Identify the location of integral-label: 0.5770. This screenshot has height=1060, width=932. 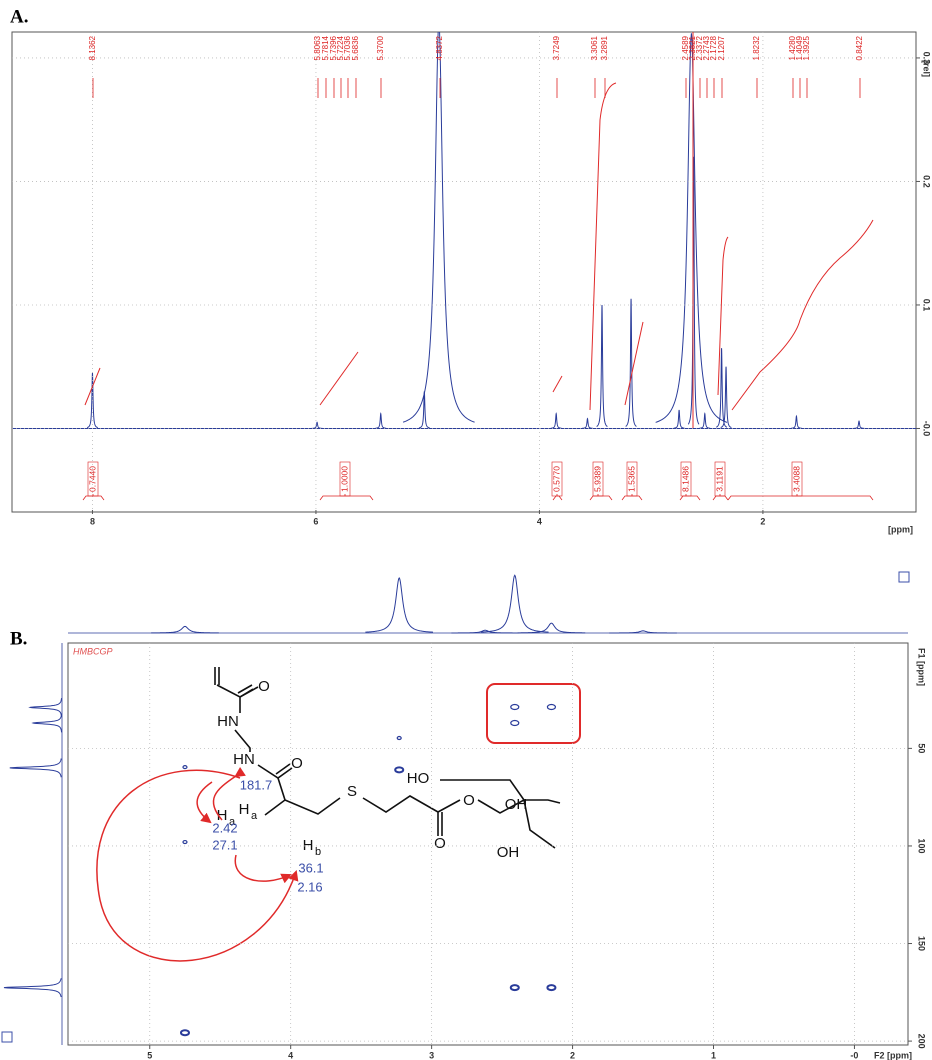
(556, 479).